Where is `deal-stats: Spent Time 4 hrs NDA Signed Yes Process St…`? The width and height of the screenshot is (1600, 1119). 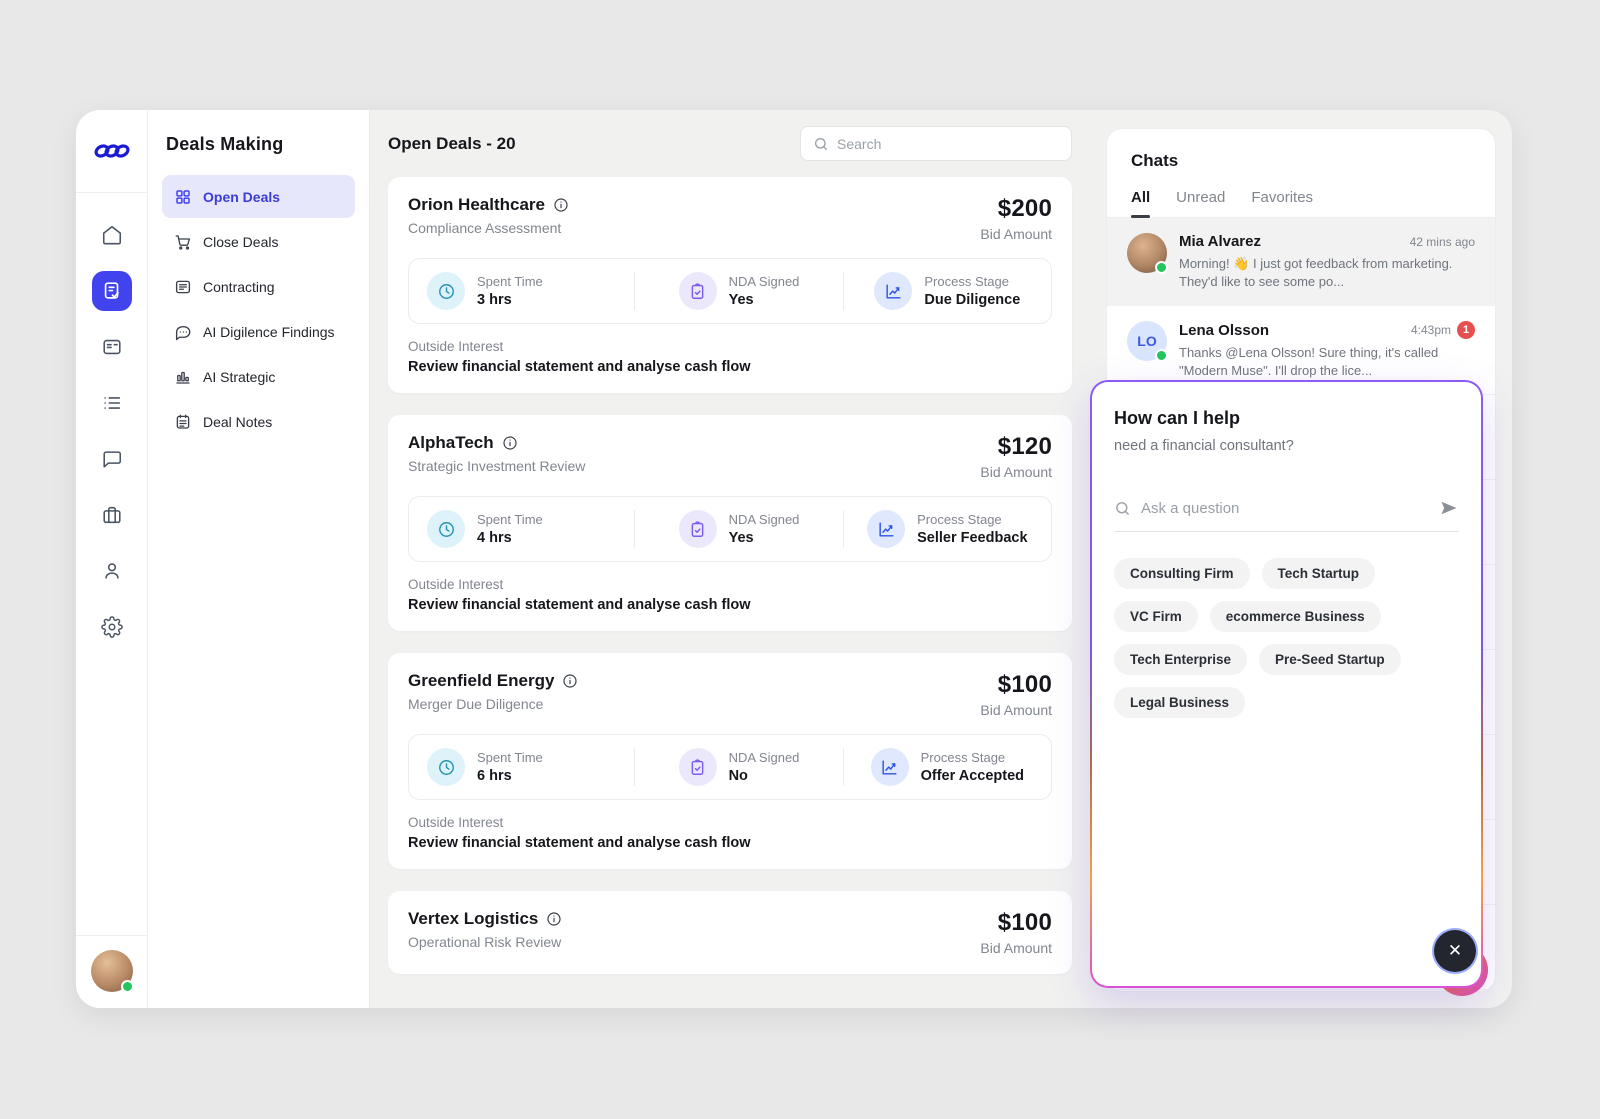
deal-stats: Spent Time 4 hrs NDA Signed Yes Process St… is located at coordinates (730, 529).